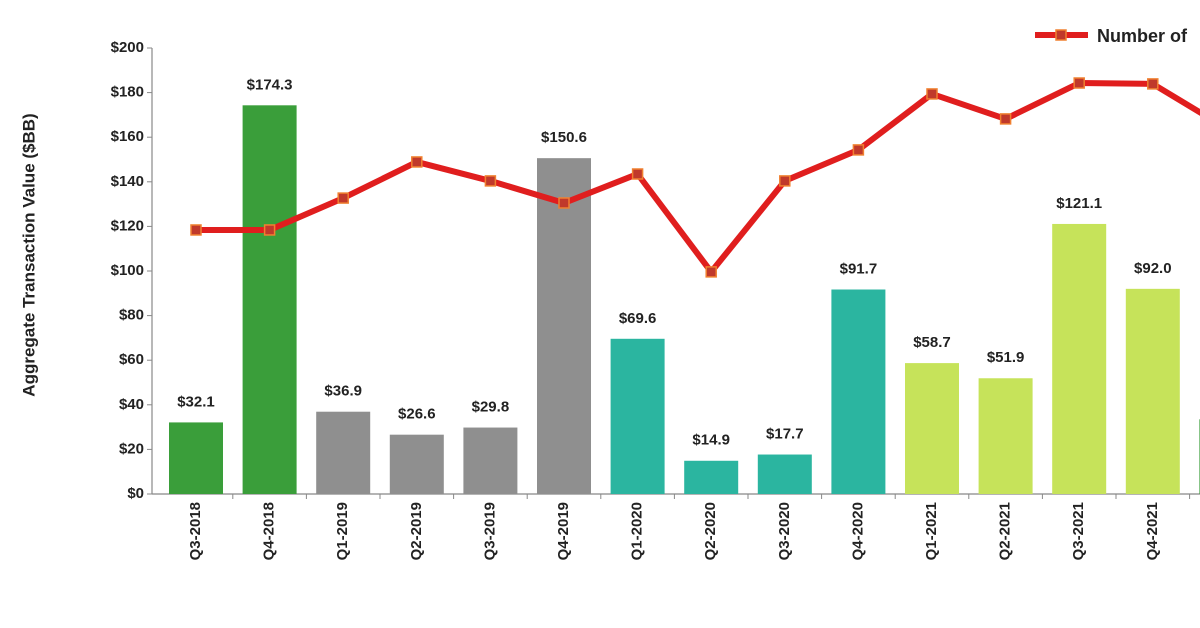  Describe the element at coordinates (638, 318) in the screenshot. I see `data-label: $69.6` at that location.